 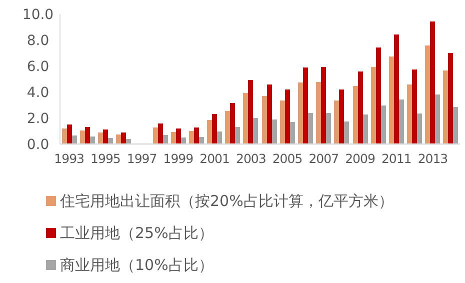 I want to click on x-tick-label: 2007, so click(x=323, y=158).